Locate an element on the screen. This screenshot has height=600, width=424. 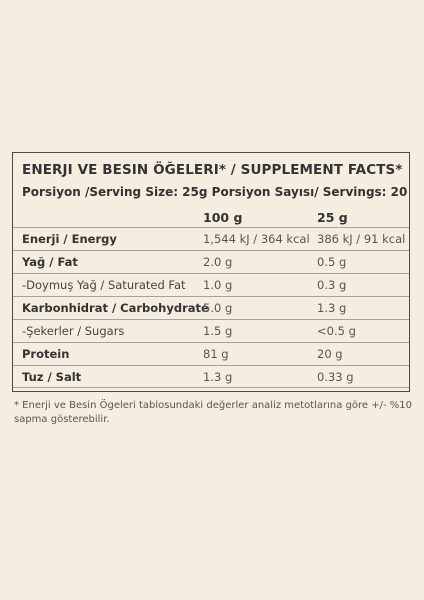
value-100g: 1,544 kJ / 364 kcal is located at coordinates (256, 239).